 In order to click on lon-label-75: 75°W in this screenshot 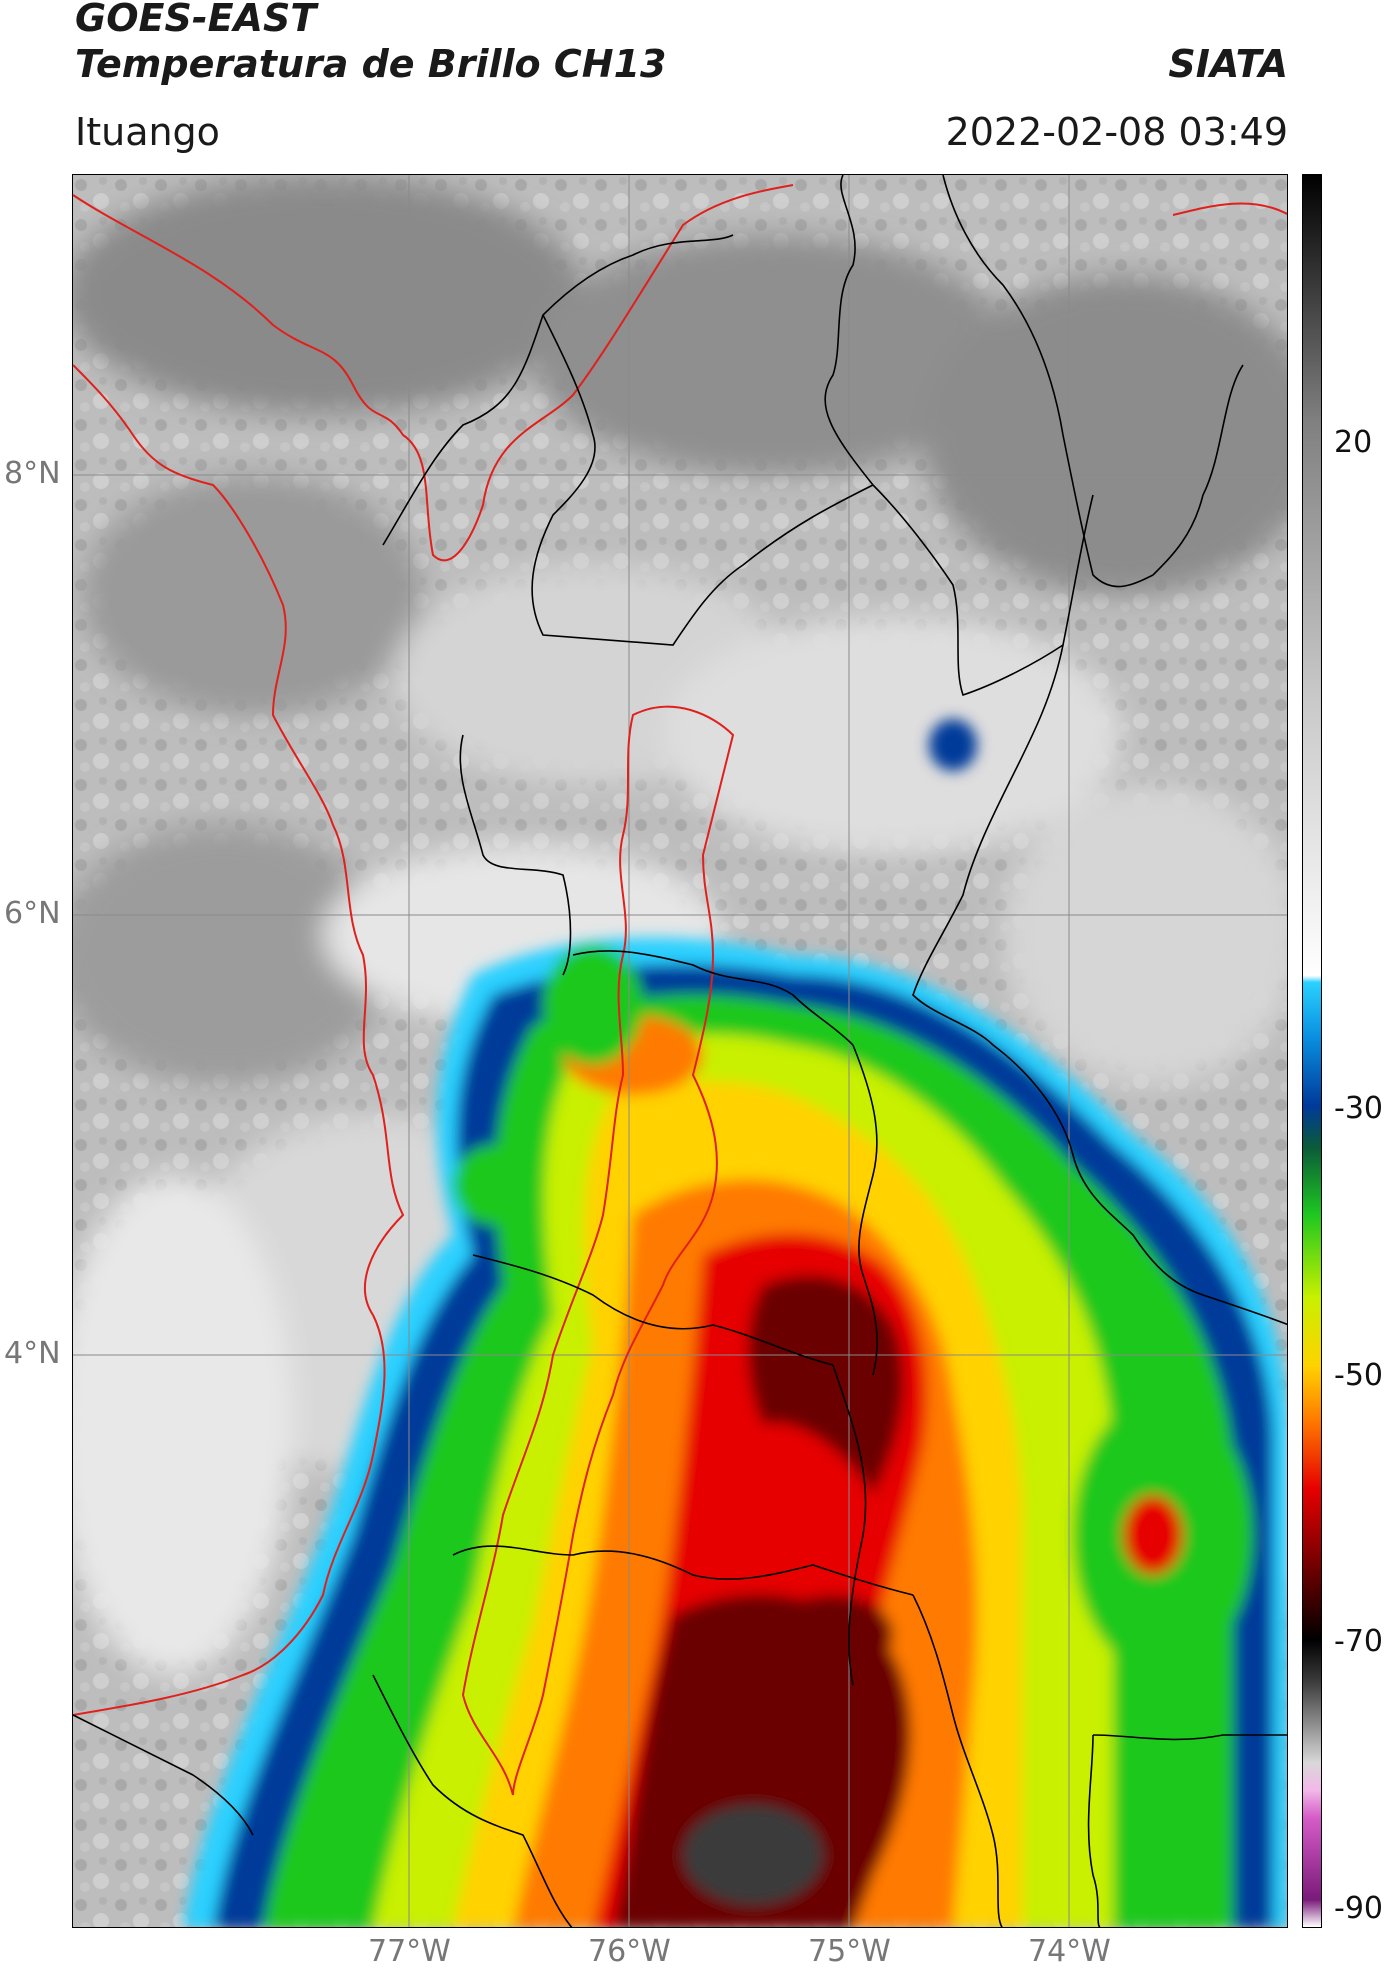, I will do `click(849, 1951)`.